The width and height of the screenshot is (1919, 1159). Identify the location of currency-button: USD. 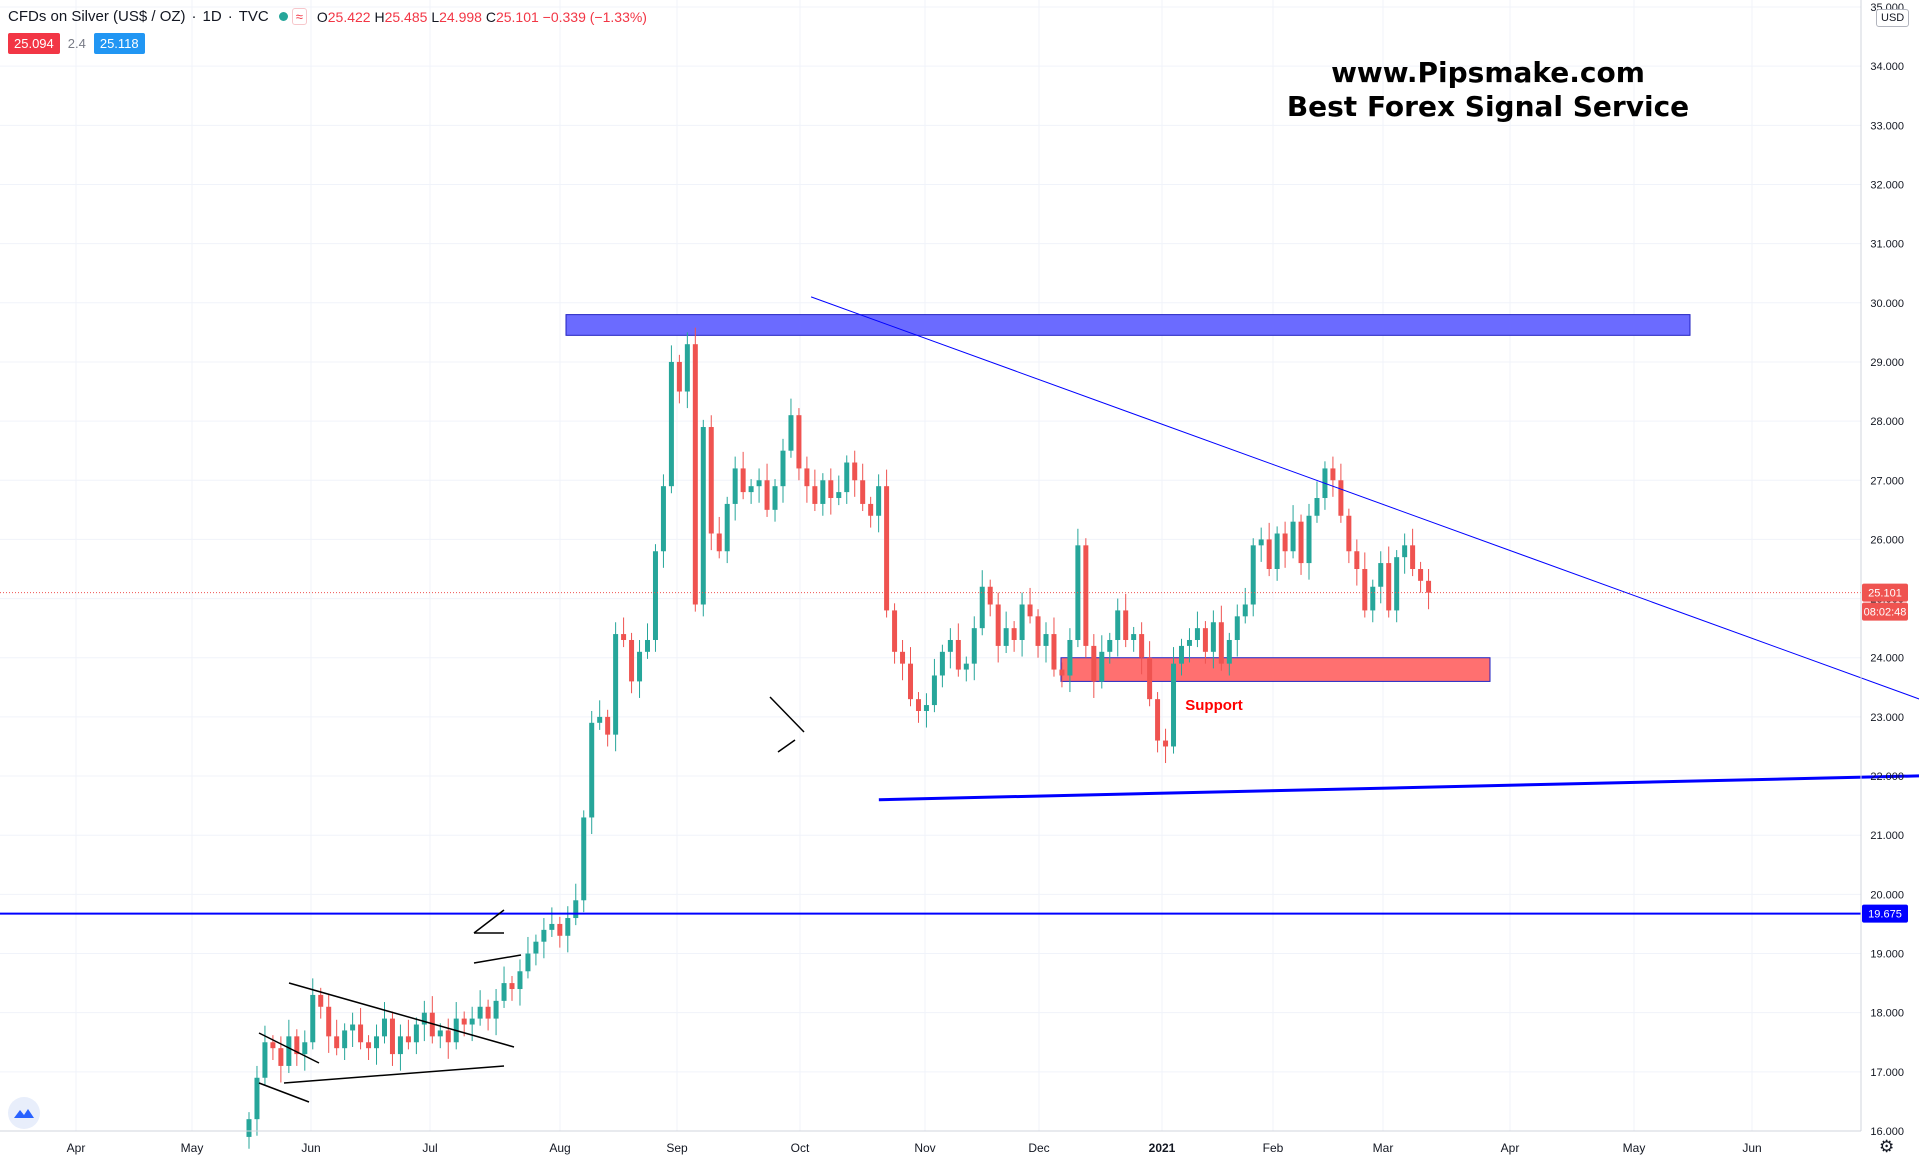
(1893, 18).